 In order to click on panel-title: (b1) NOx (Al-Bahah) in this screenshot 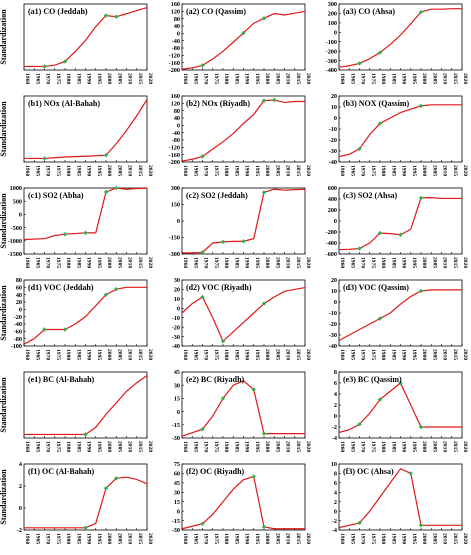, I will do `click(64, 103)`.